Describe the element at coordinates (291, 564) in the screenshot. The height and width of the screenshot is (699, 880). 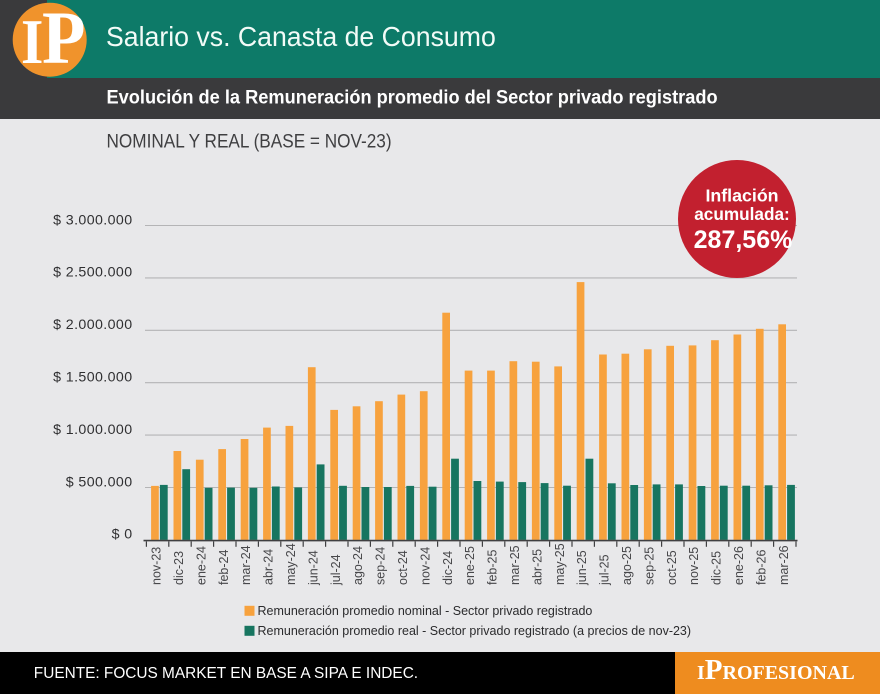
I see `svg-text: may-24` at that location.